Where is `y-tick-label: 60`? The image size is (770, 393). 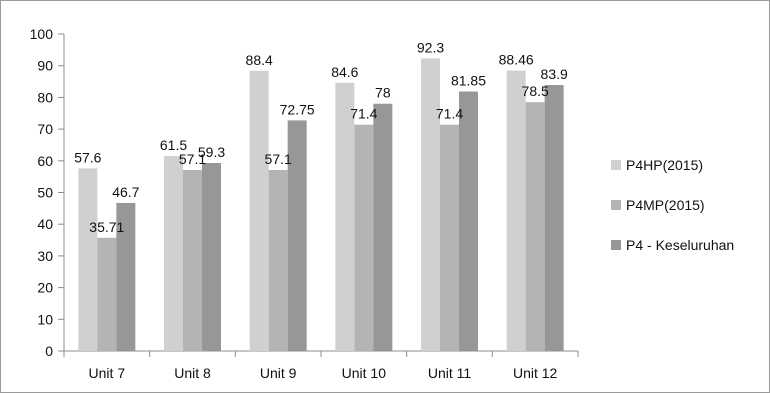 y-tick-label: 60 is located at coordinates (45, 161).